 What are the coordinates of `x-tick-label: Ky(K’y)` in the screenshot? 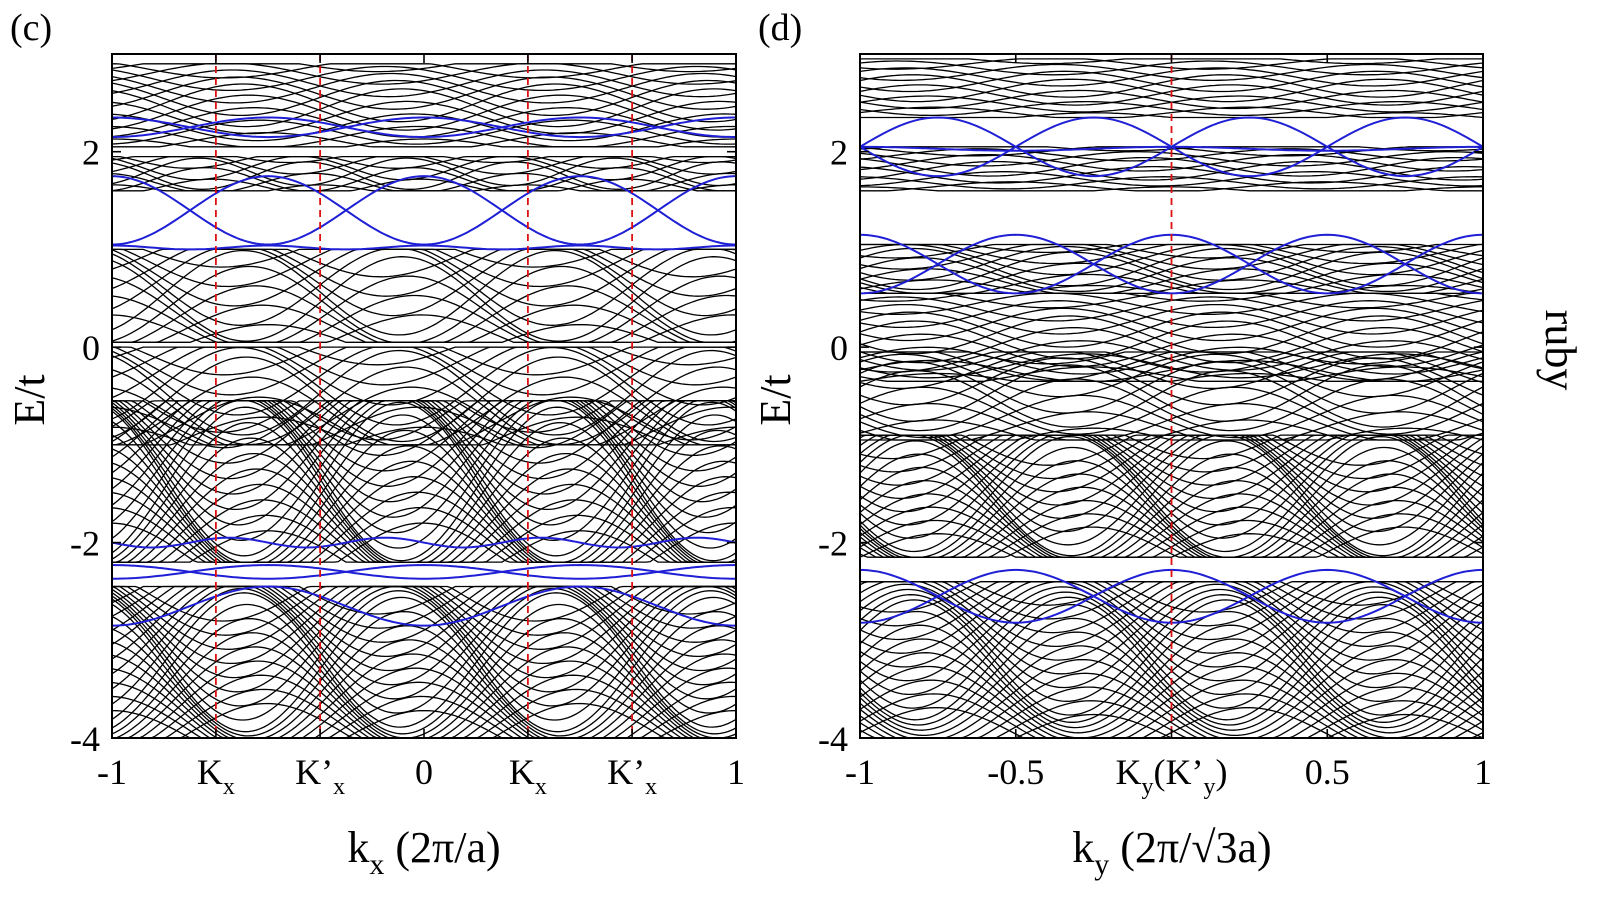 It's located at (1172, 776).